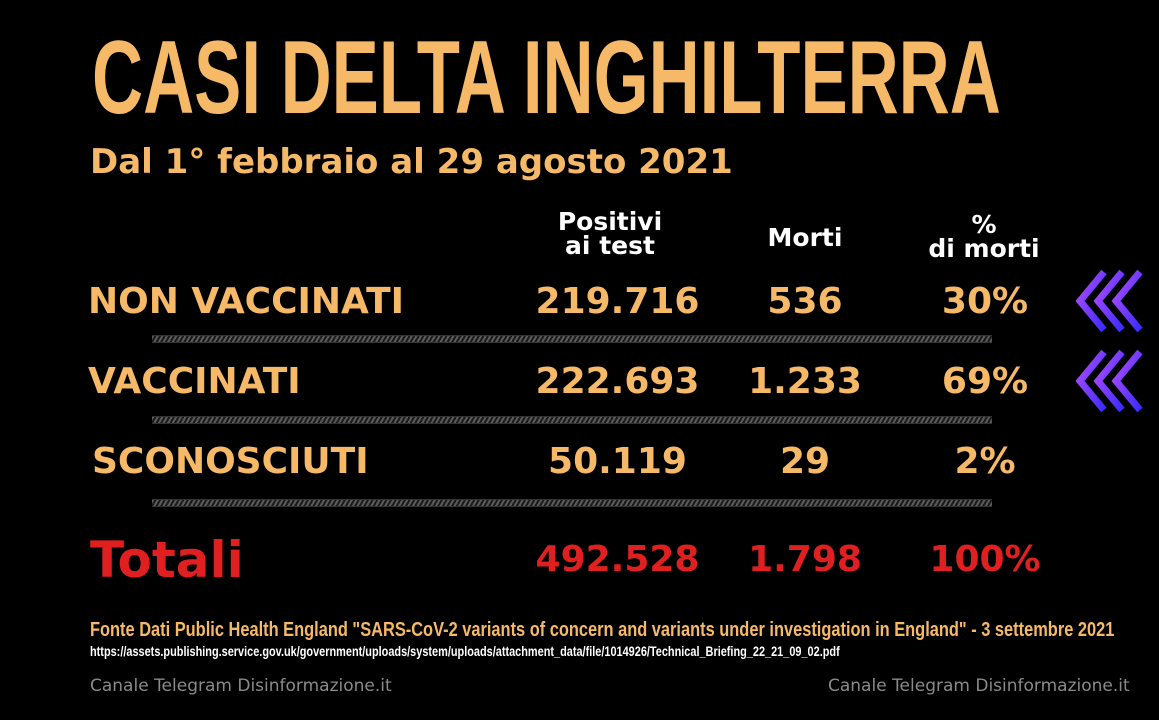  I want to click on cell-pct-totali: 100%, so click(985, 559).